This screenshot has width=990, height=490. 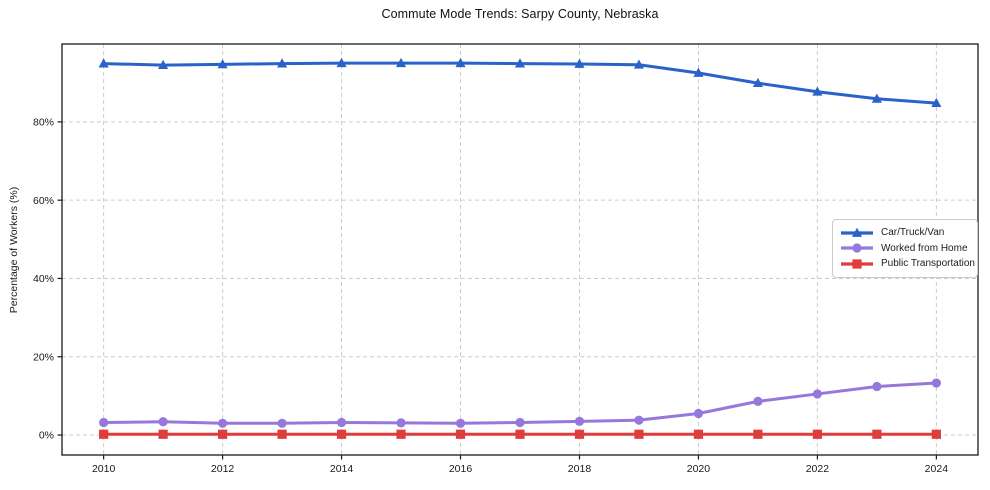 I want to click on series-markers-car-truck-van, so click(x=520, y=82).